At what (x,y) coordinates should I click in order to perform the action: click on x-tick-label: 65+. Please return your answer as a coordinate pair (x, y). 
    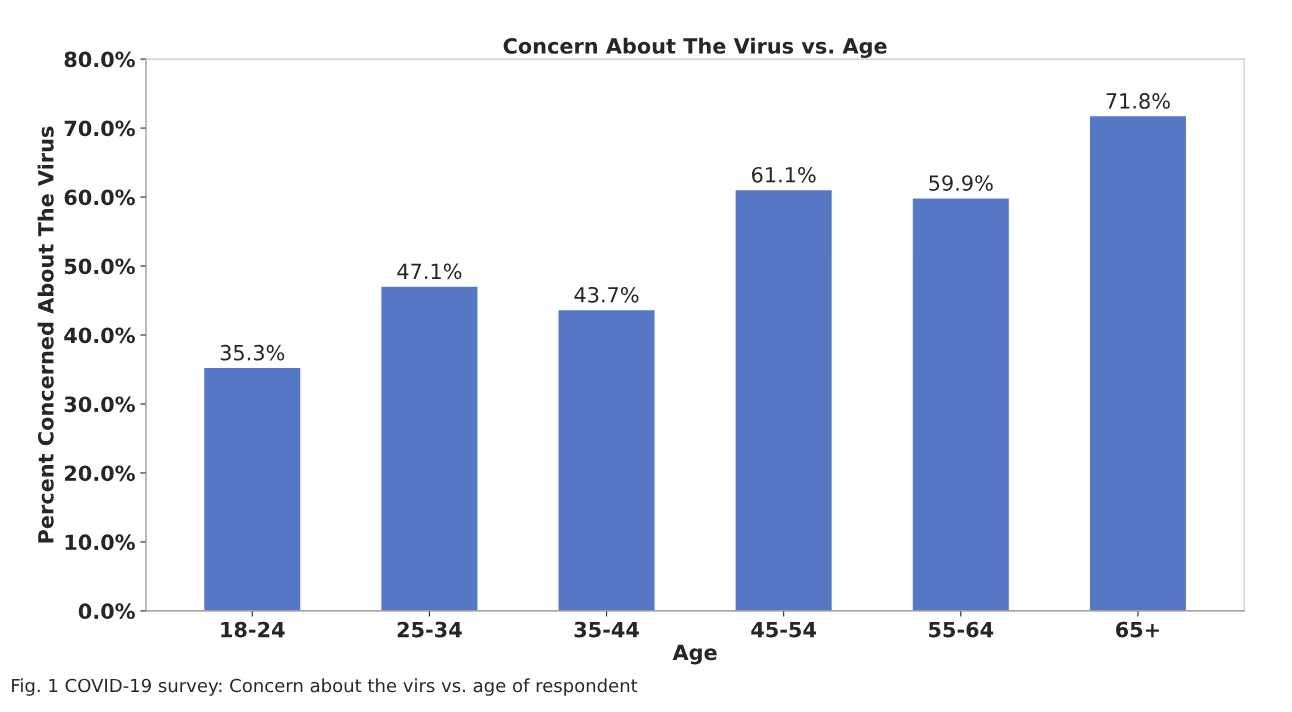
    Looking at the image, I should click on (1137, 629).